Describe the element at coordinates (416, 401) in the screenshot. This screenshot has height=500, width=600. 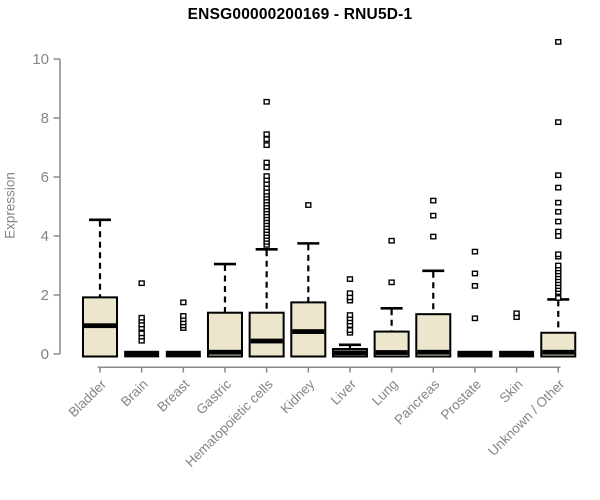
I see `x-tick-label: Pancreas` at that location.